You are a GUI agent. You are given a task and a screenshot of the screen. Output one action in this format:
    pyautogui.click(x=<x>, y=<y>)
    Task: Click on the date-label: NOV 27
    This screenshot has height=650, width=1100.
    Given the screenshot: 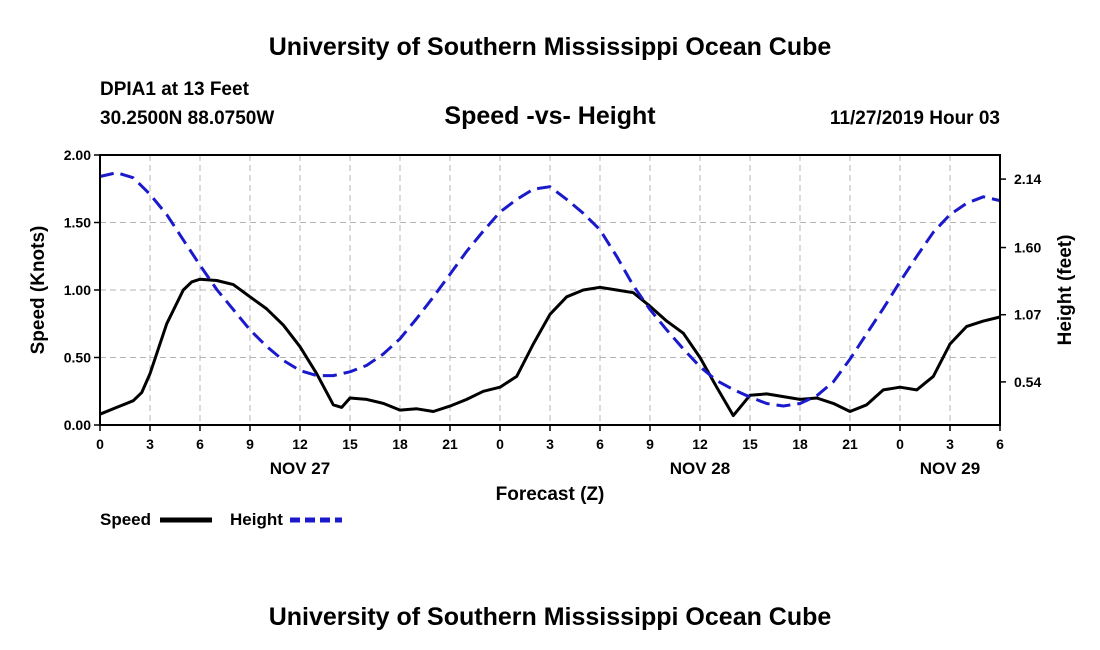 What is the action you would take?
    pyautogui.click(x=300, y=468)
    